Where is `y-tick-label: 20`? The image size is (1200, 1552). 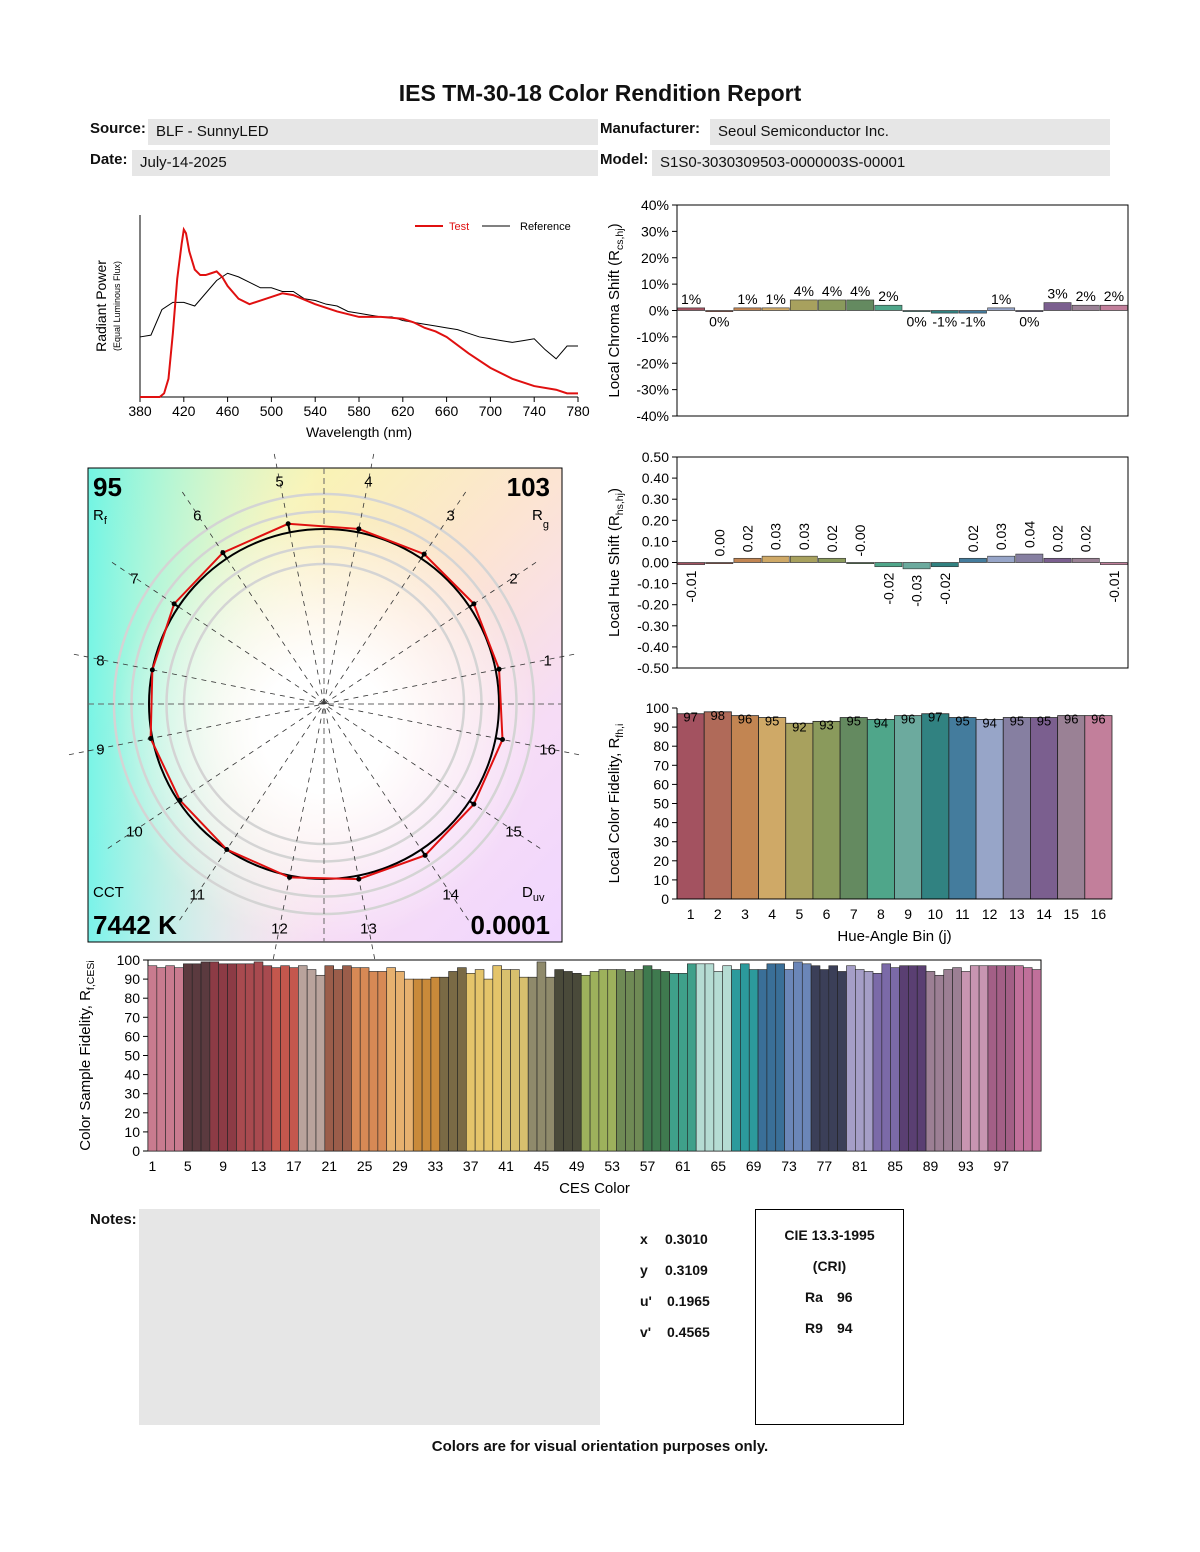
y-tick-label: 20 is located at coordinates (661, 861).